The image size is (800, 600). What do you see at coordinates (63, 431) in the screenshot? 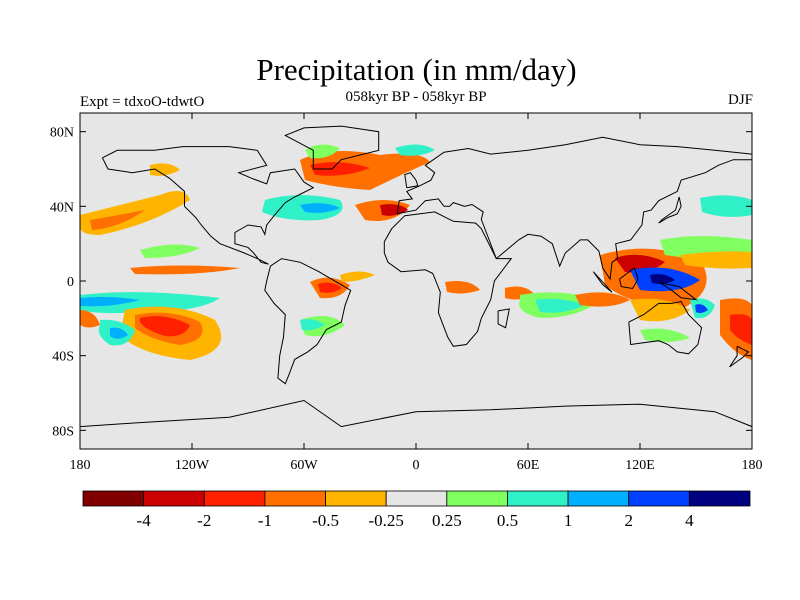
I see `lat-tick-label: 80S` at bounding box center [63, 431].